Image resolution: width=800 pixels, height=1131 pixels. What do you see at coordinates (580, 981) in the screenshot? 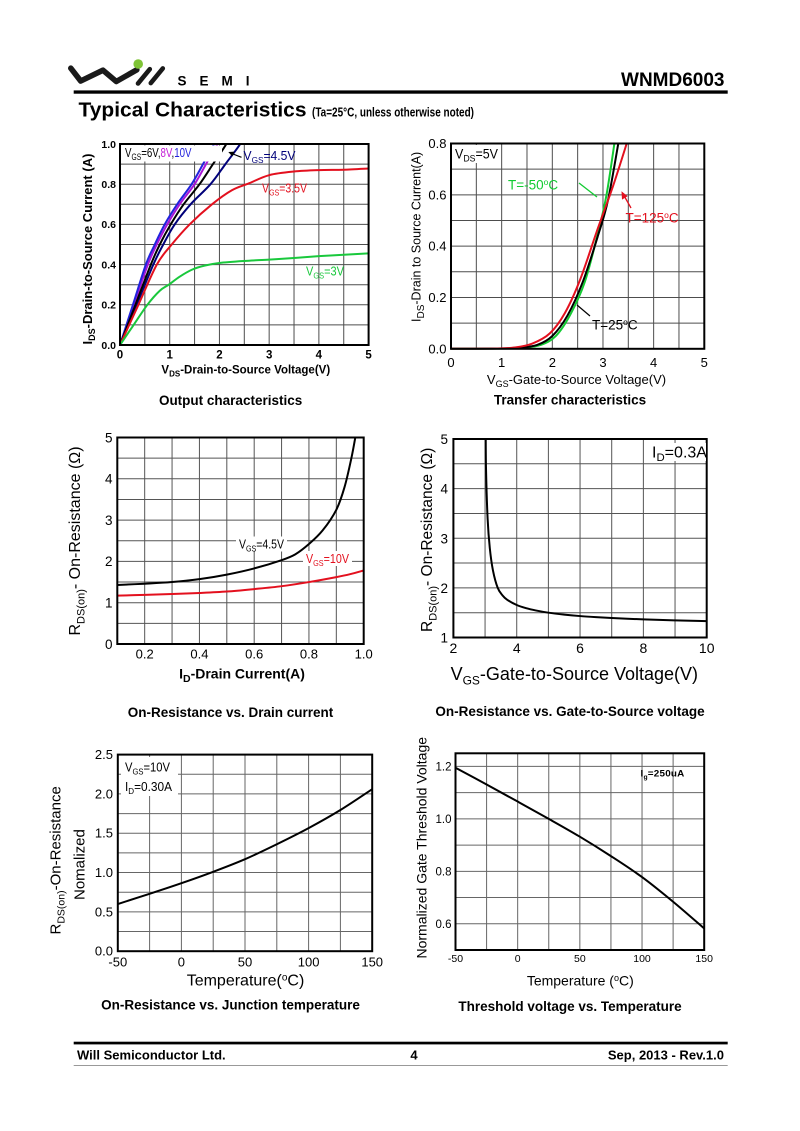
I see `svg-text: Temperature (oC)` at bounding box center [580, 981].